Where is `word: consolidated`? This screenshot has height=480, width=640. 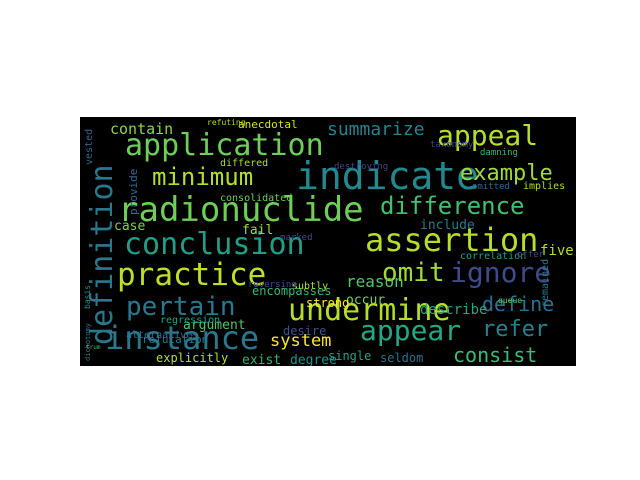 word: consolidated is located at coordinates (256, 198).